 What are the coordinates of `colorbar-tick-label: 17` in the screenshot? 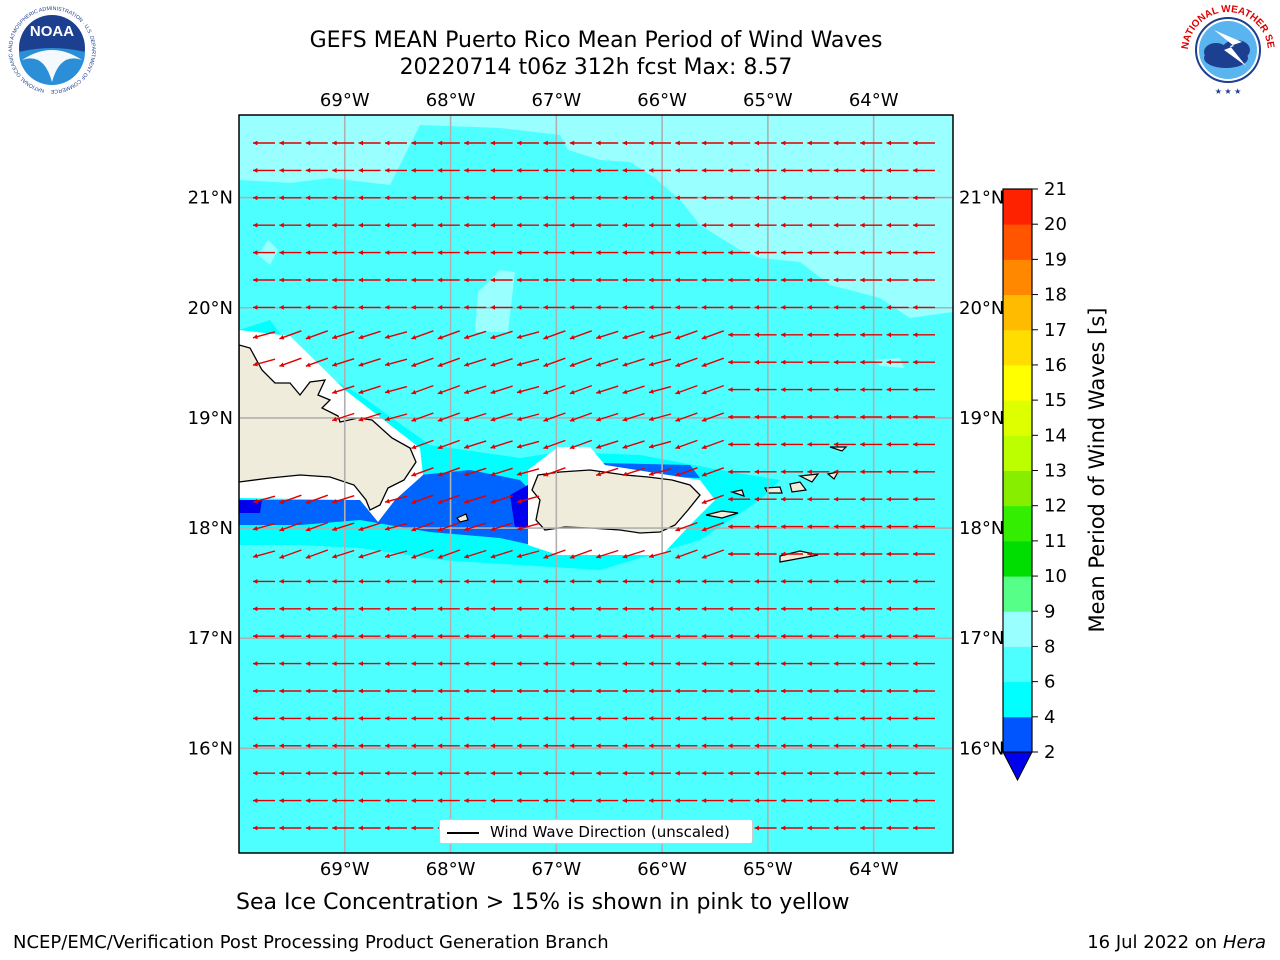 It's located at (1055, 330).